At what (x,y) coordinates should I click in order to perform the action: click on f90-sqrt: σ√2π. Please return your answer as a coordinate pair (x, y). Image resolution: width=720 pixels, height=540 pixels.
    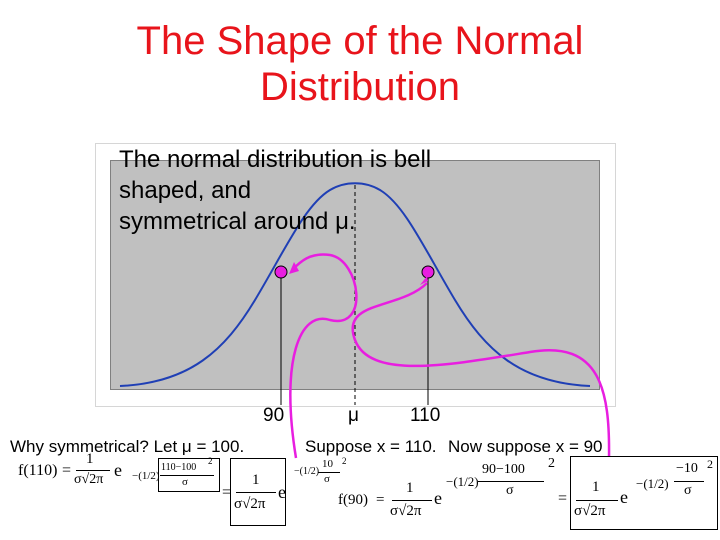
    Looking at the image, I should click on (406, 511).